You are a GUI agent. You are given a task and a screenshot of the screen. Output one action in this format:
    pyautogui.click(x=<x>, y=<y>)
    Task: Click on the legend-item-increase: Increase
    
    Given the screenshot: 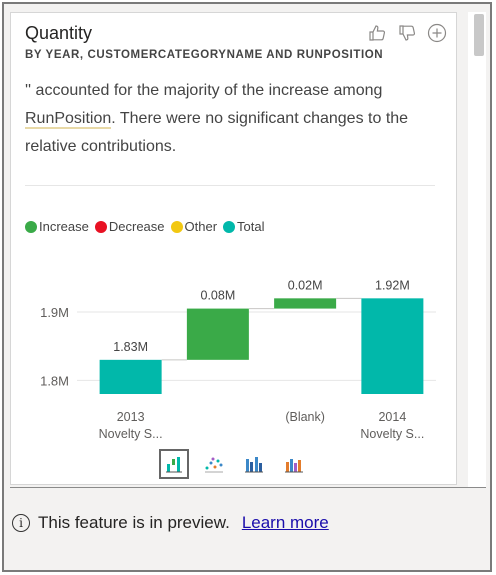 What is the action you would take?
    pyautogui.click(x=57, y=226)
    